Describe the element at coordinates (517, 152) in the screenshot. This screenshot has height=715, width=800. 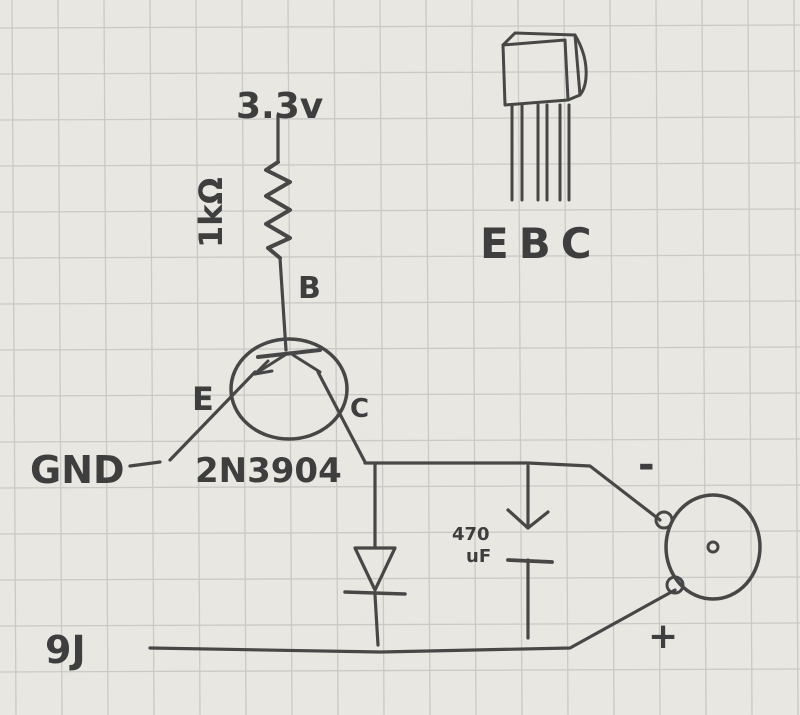
I see `package-lead-e` at that location.